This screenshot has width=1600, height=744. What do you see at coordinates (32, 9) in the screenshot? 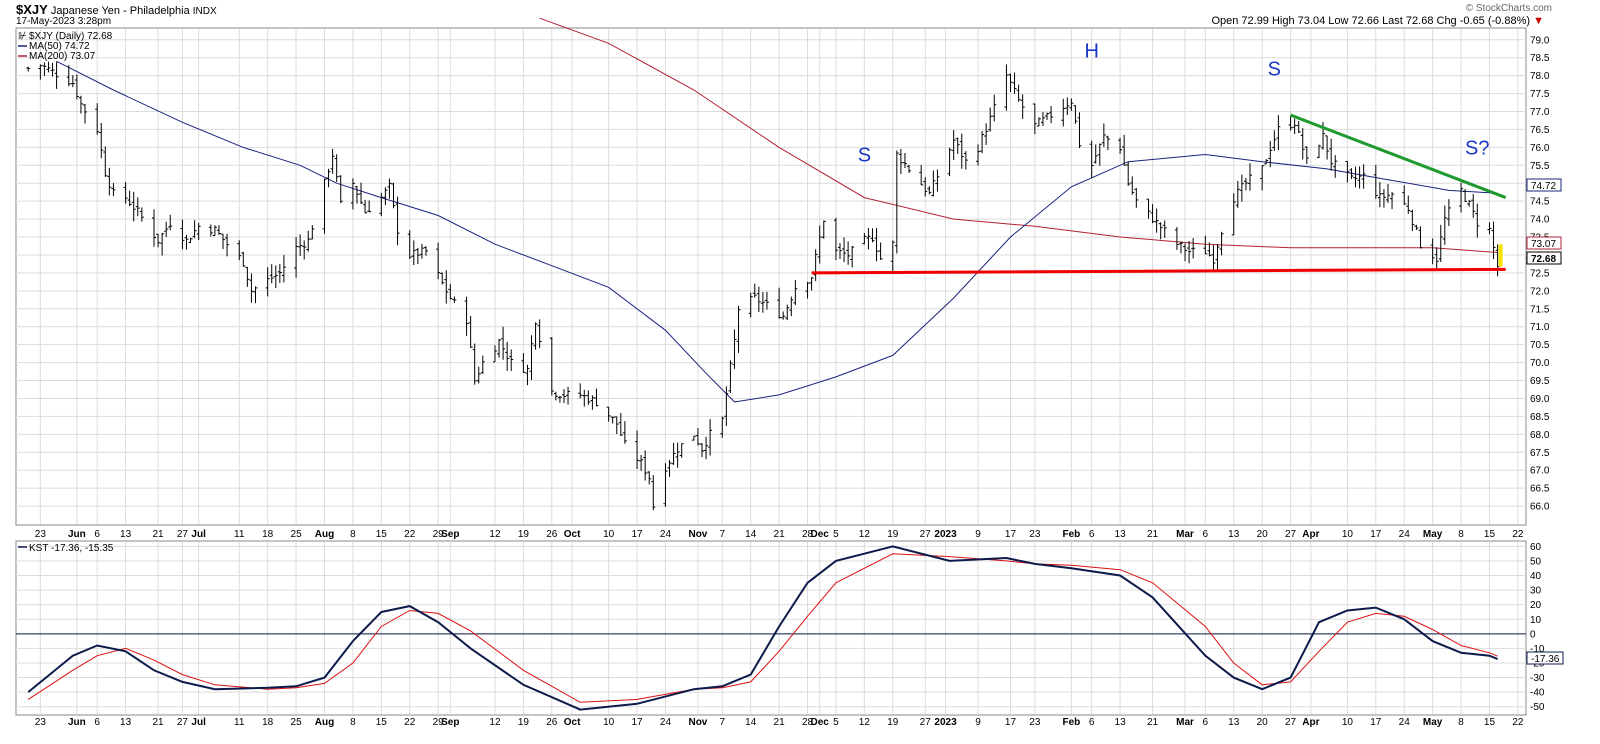
I see `symbol: $XJY` at bounding box center [32, 9].